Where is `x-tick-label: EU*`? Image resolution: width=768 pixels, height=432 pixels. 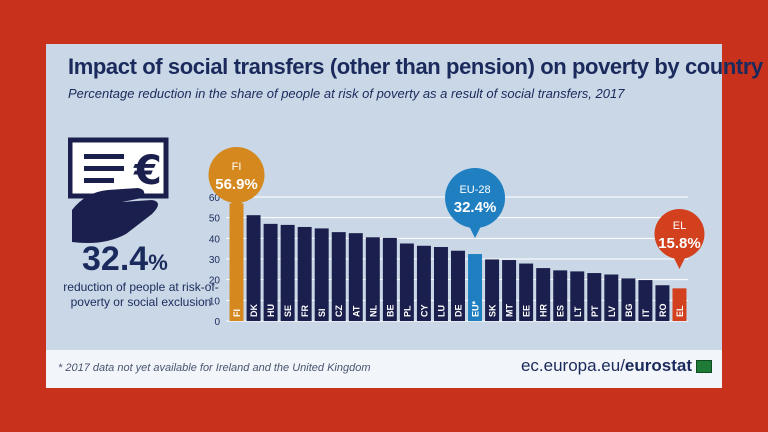 x-tick-label: EU* is located at coordinates (476, 308).